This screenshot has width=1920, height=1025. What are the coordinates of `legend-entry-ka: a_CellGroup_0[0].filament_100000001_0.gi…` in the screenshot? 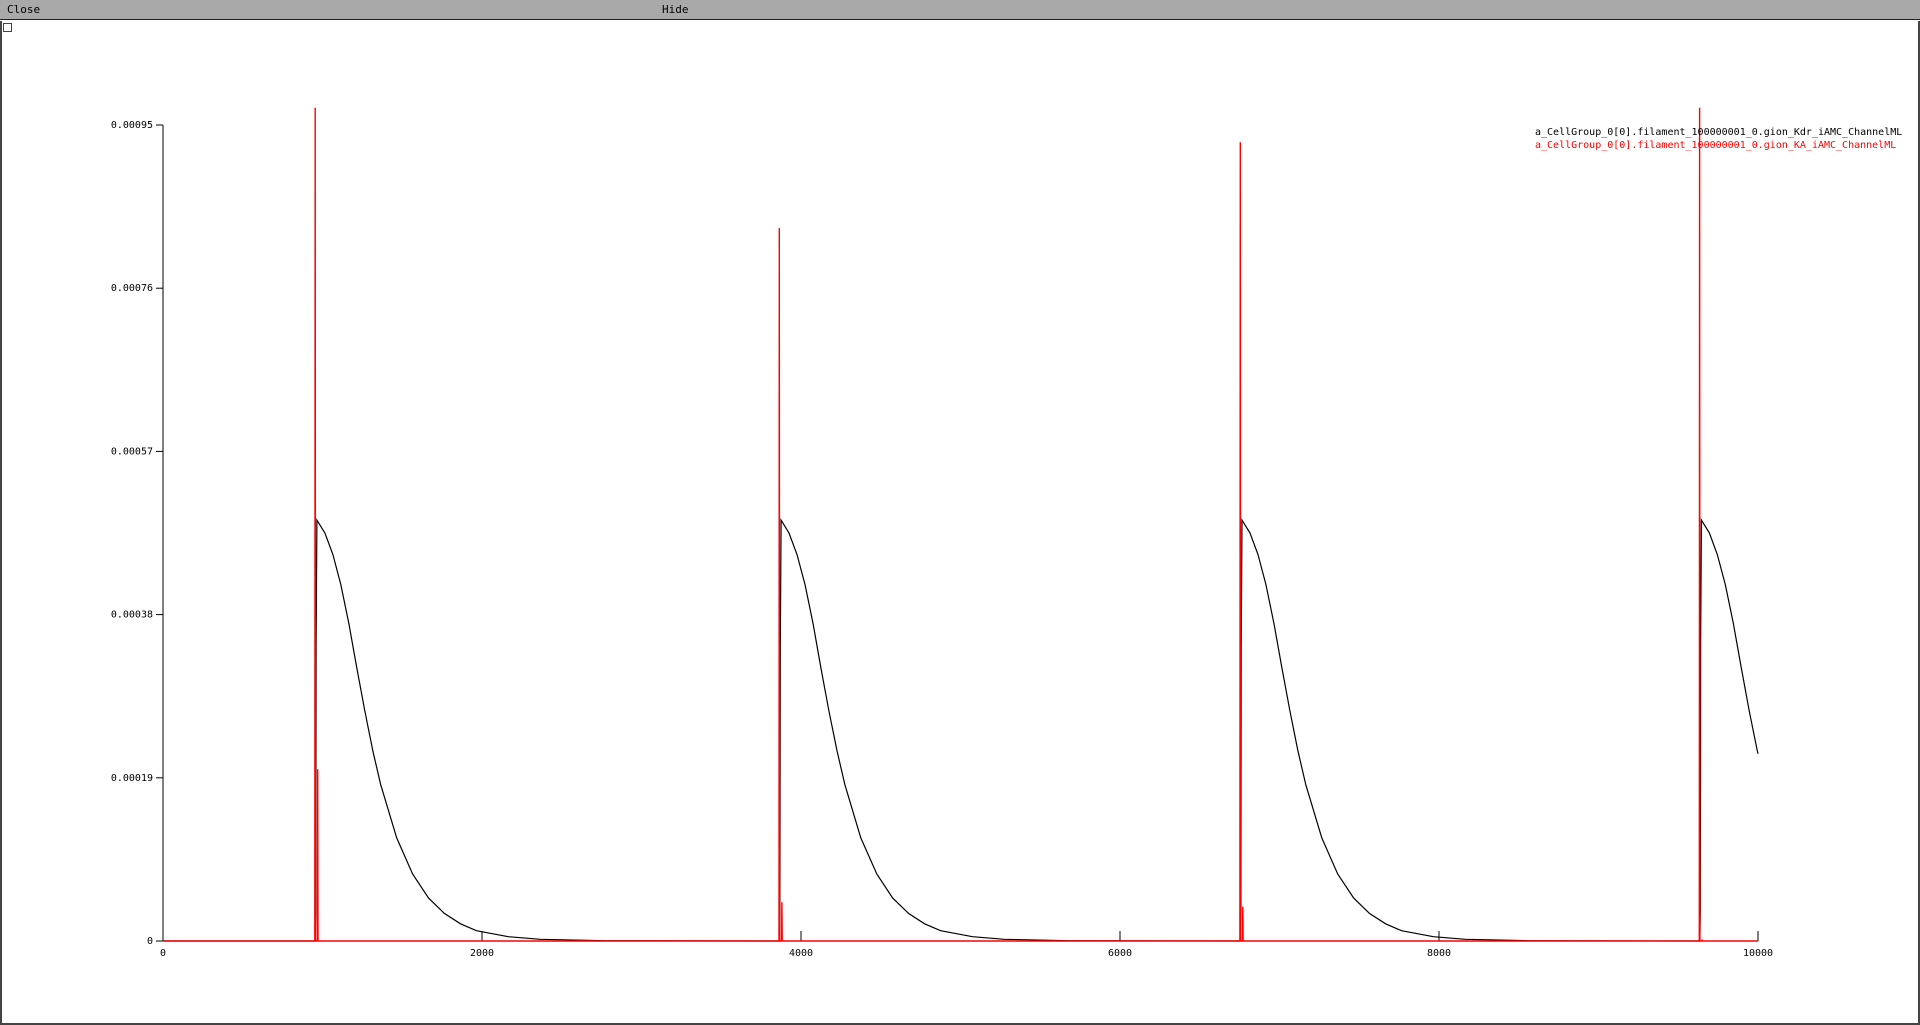 It's located at (1715, 145).